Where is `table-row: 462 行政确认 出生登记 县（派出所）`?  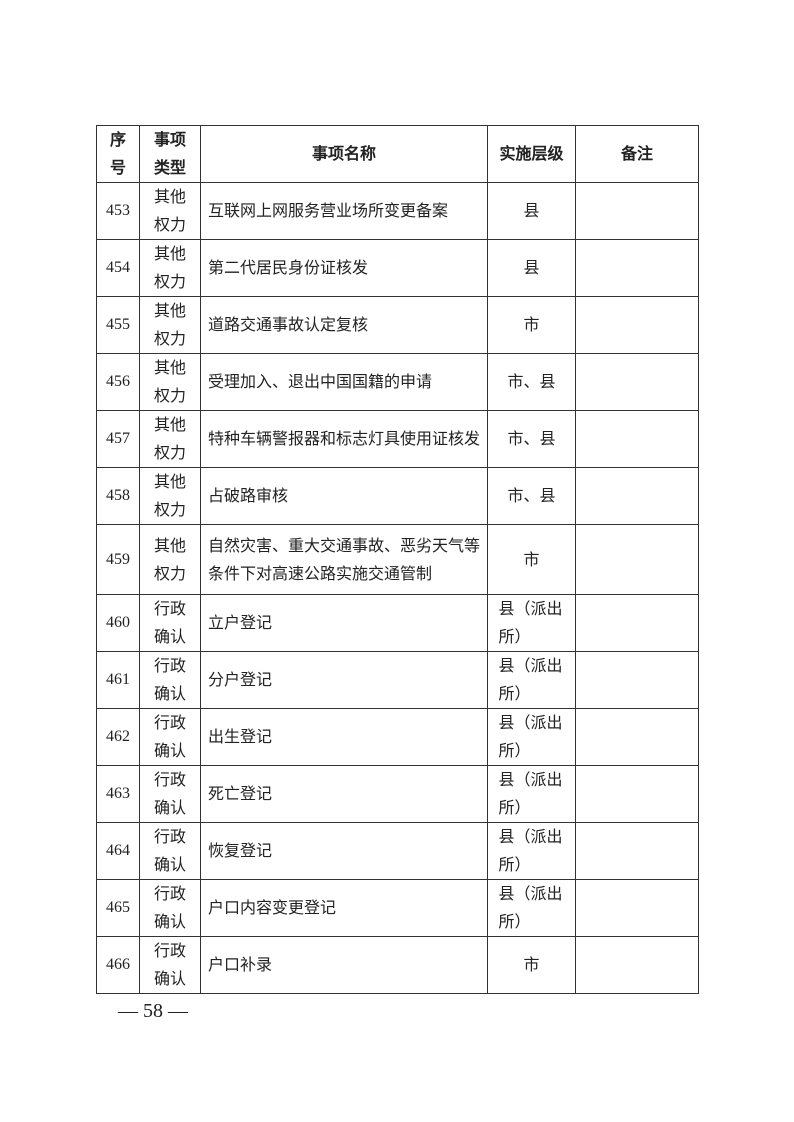
table-row: 462 行政确认 出生登记 县（派出所） is located at coordinates (397, 737).